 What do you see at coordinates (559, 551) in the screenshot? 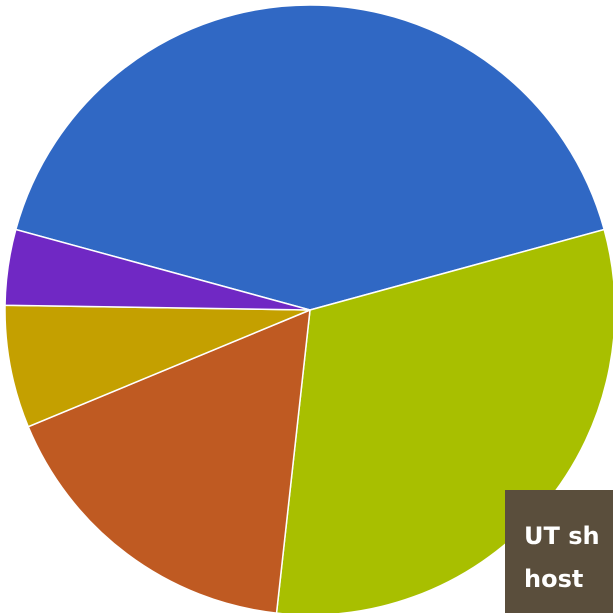
I see `annotation-box` at bounding box center [559, 551].